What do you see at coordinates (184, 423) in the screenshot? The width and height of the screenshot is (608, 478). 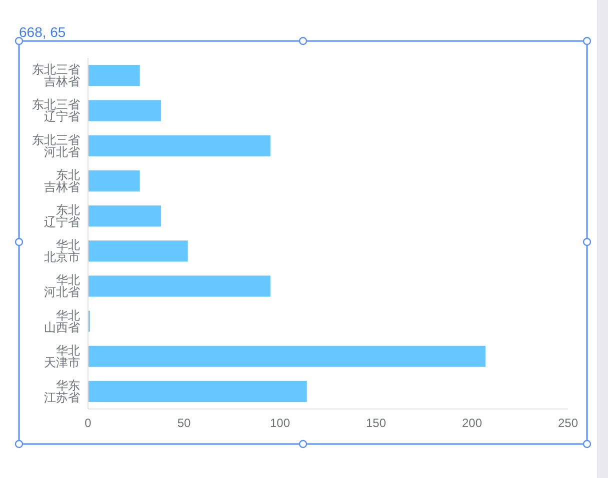 I see `x-tick-label: 50` at bounding box center [184, 423].